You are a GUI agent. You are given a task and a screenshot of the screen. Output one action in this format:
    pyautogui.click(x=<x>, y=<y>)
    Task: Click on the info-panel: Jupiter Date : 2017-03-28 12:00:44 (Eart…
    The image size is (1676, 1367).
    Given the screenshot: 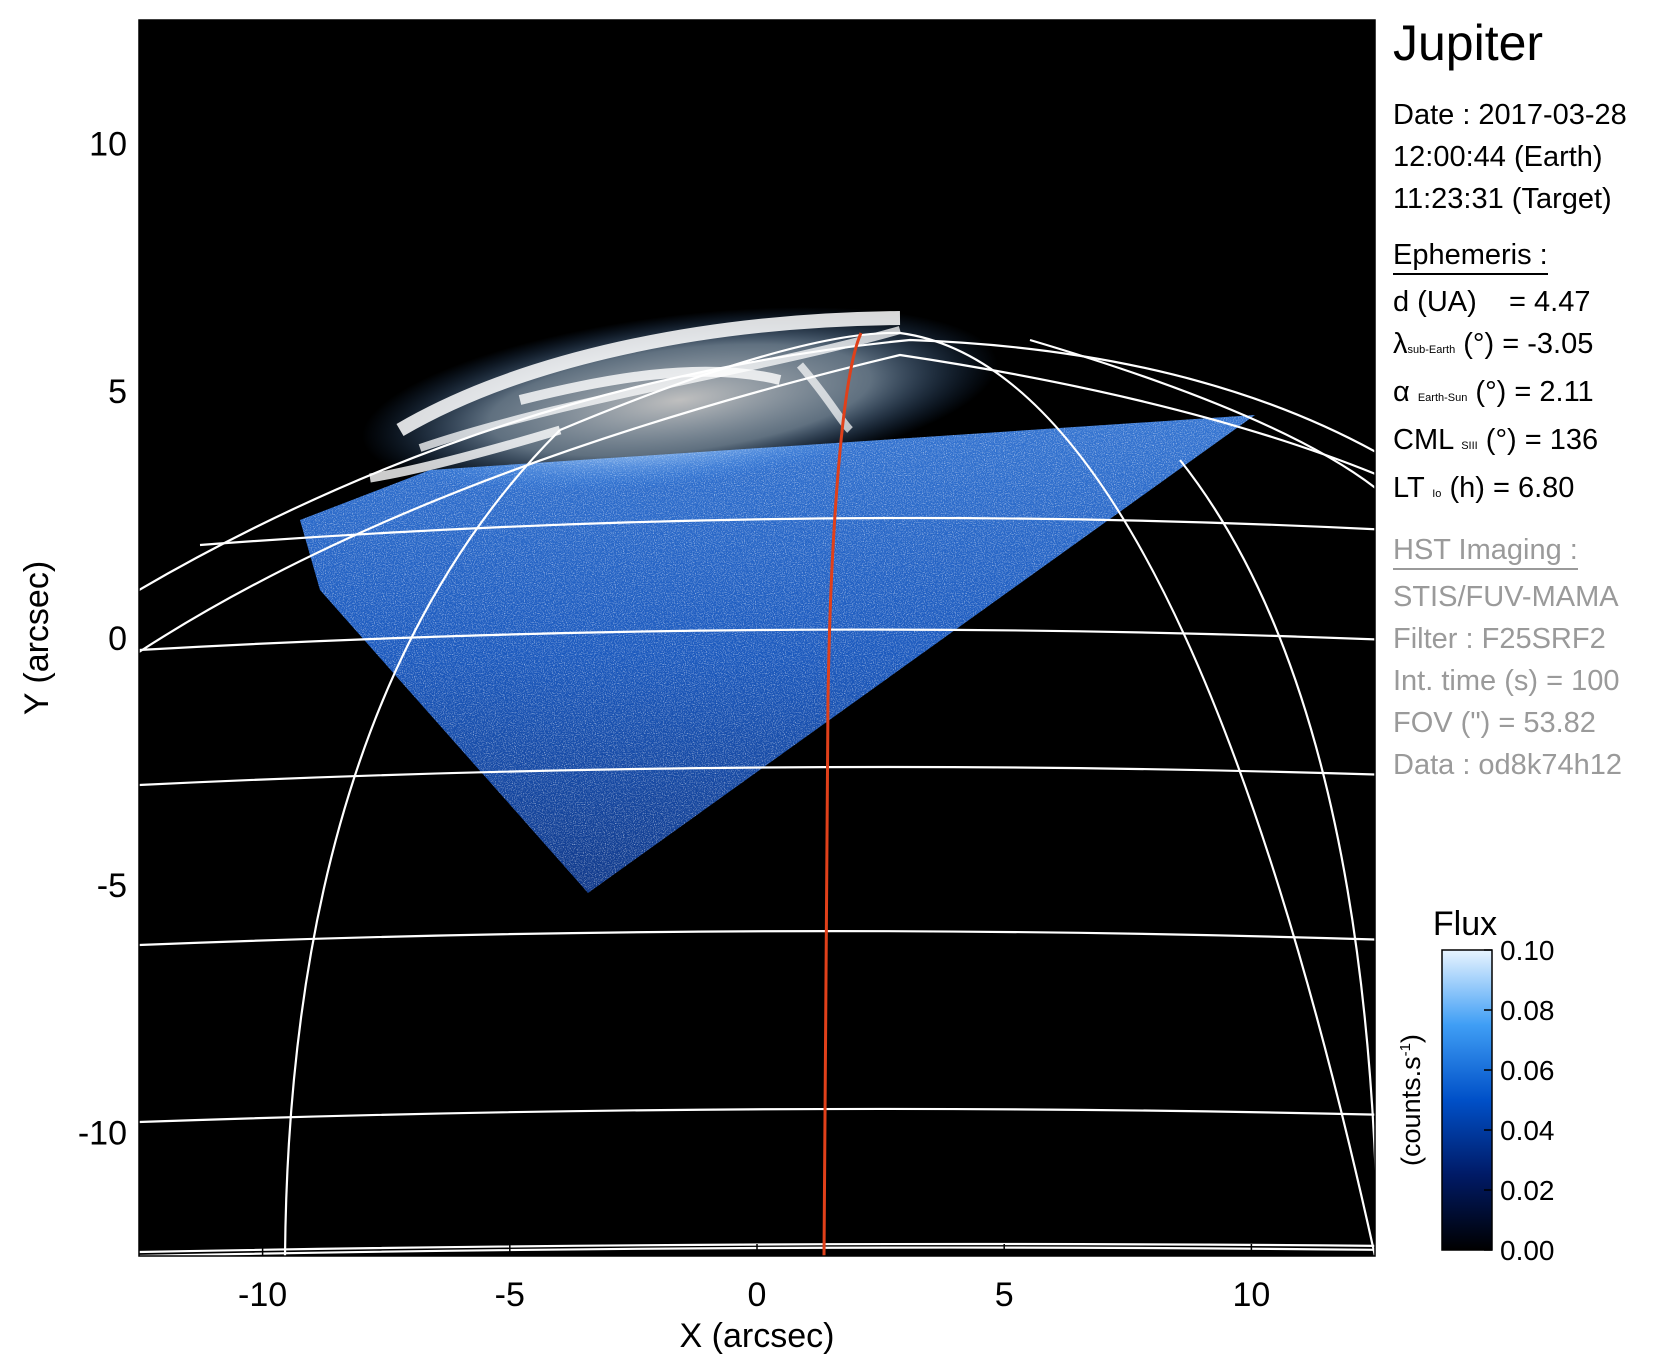 What is the action you would take?
    pyautogui.click(x=1534, y=400)
    